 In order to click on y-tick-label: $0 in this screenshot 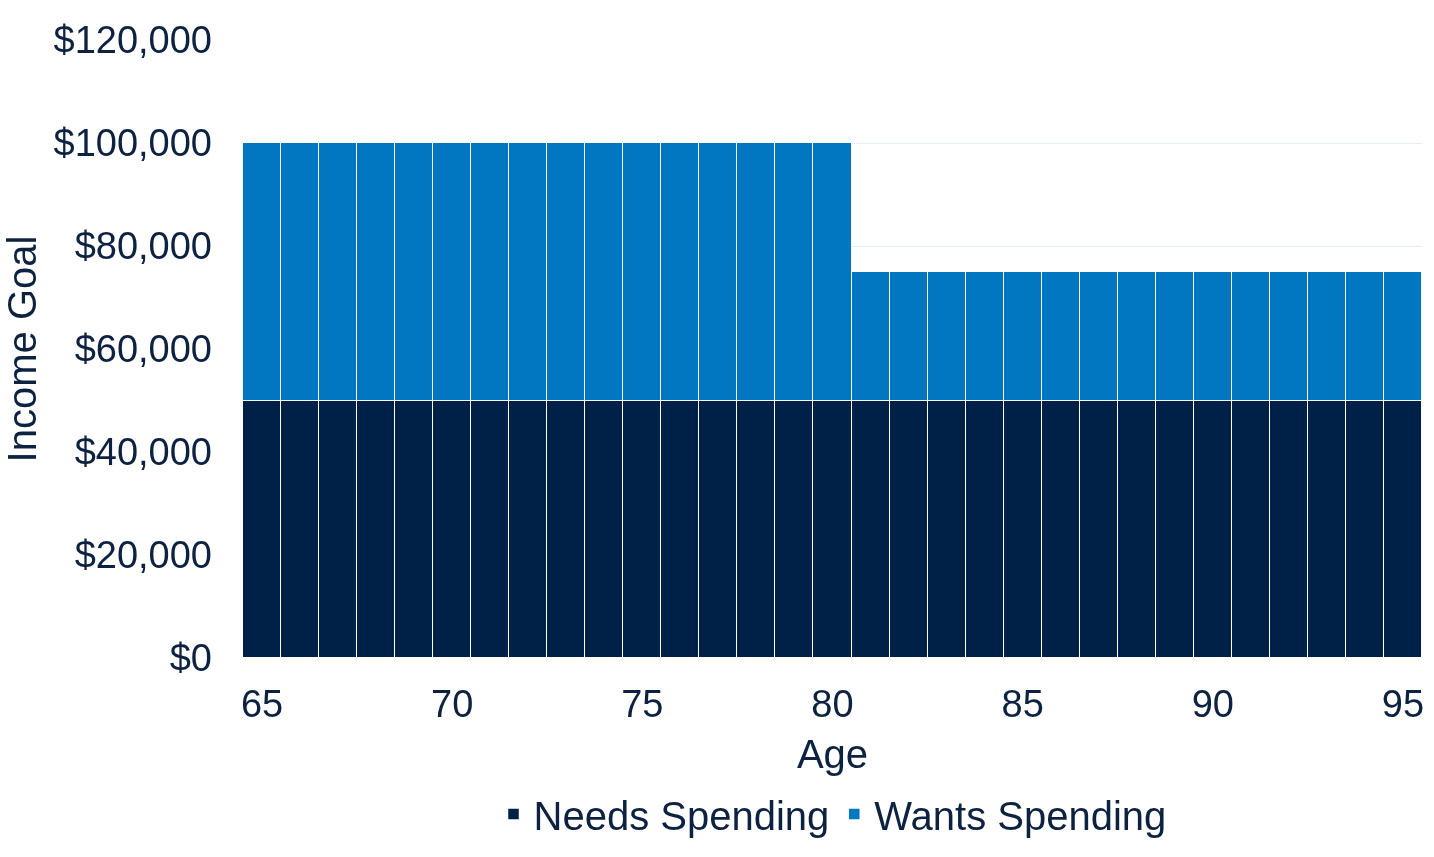, I will do `click(190, 658)`.